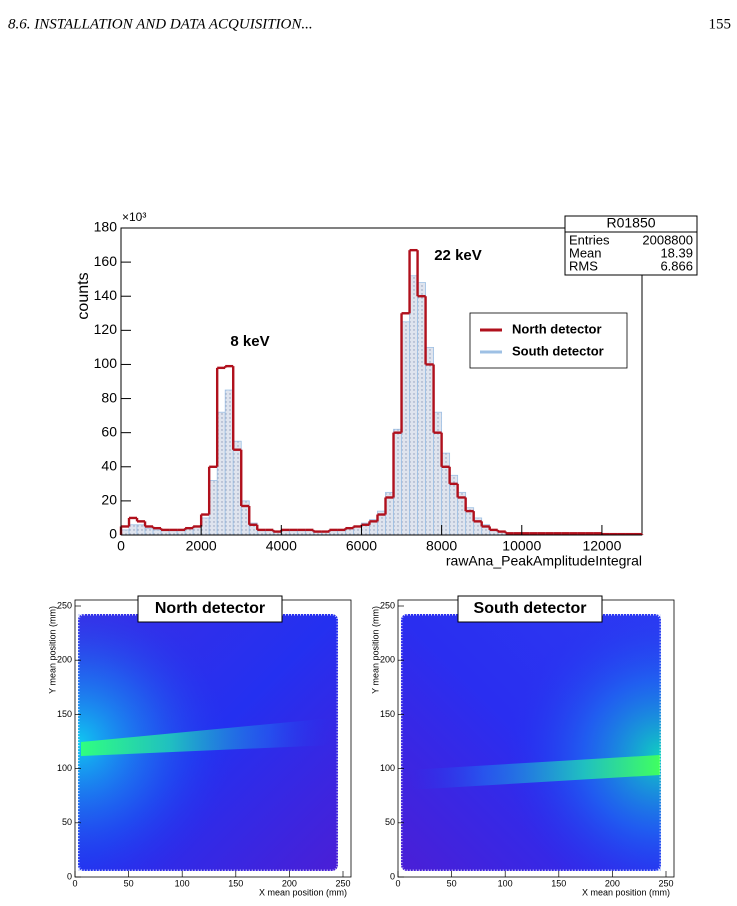 This screenshot has width=737, height=906. Describe the element at coordinates (548, 340) in the screenshot. I see `legend-box` at that location.